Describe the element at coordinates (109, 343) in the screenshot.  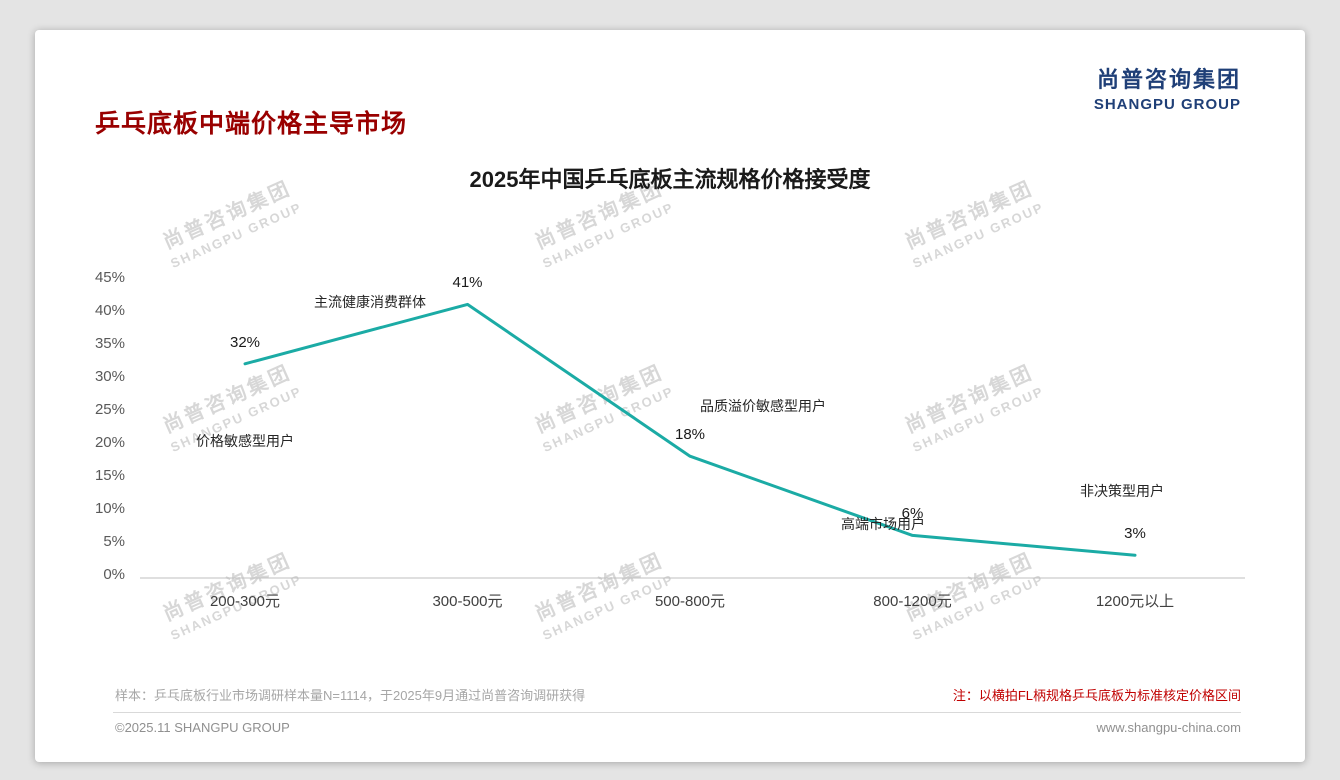
I see `y-axis-tick: 35%` at that location.